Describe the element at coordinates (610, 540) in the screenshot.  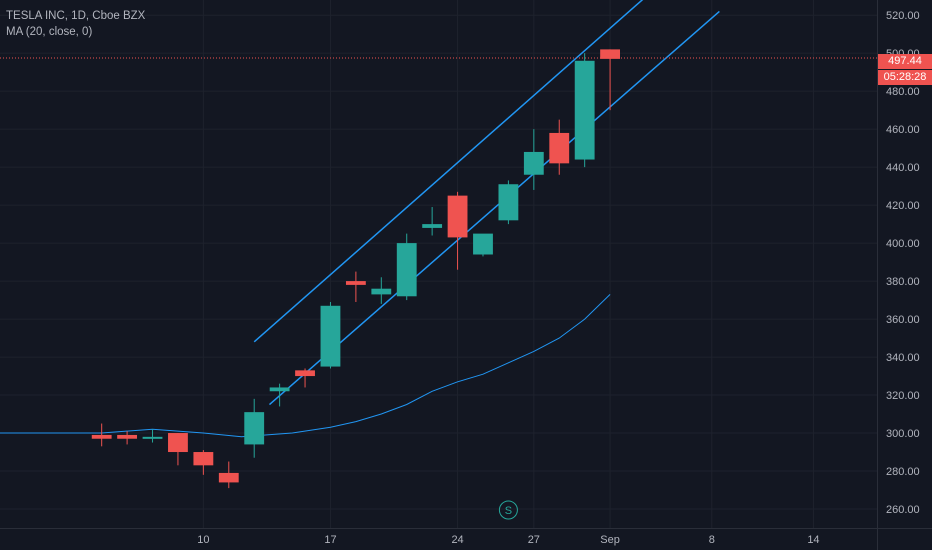
I see `x-tick-label: Sep` at that location.